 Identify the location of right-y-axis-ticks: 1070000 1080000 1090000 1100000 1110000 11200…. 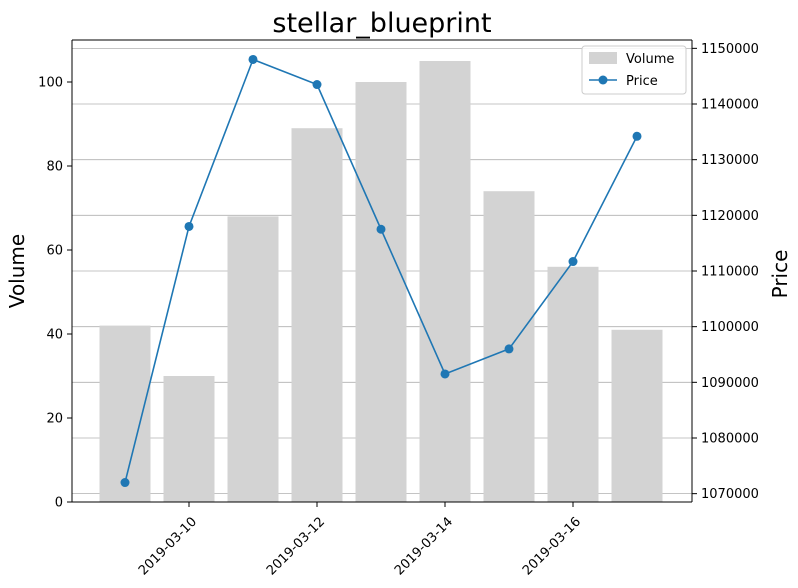
(725, 272).